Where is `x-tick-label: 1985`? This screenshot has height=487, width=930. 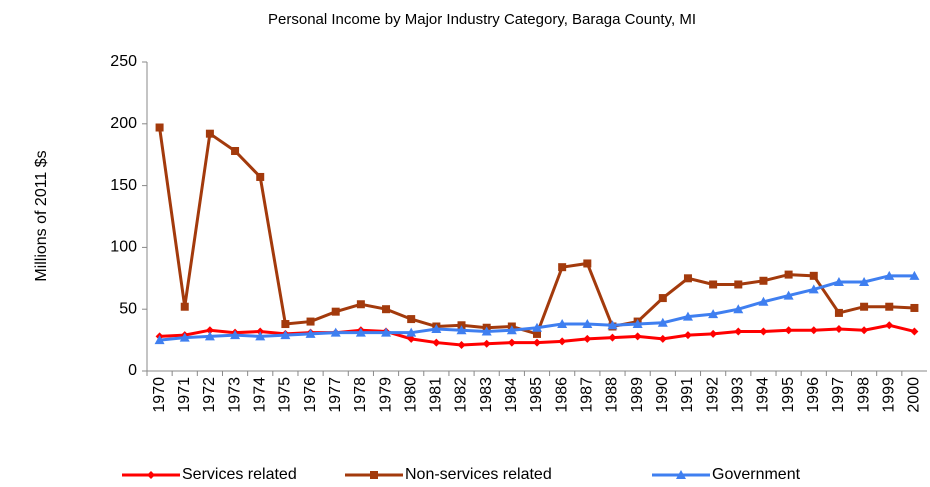 x-tick-label: 1985 is located at coordinates (536, 395).